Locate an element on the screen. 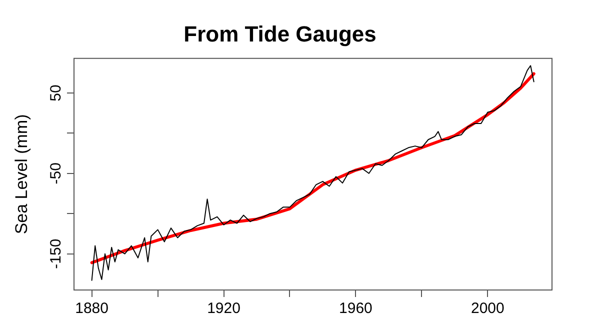 The image size is (600, 329). y-axis-title: Sea Level (mm) is located at coordinates (21, 174).